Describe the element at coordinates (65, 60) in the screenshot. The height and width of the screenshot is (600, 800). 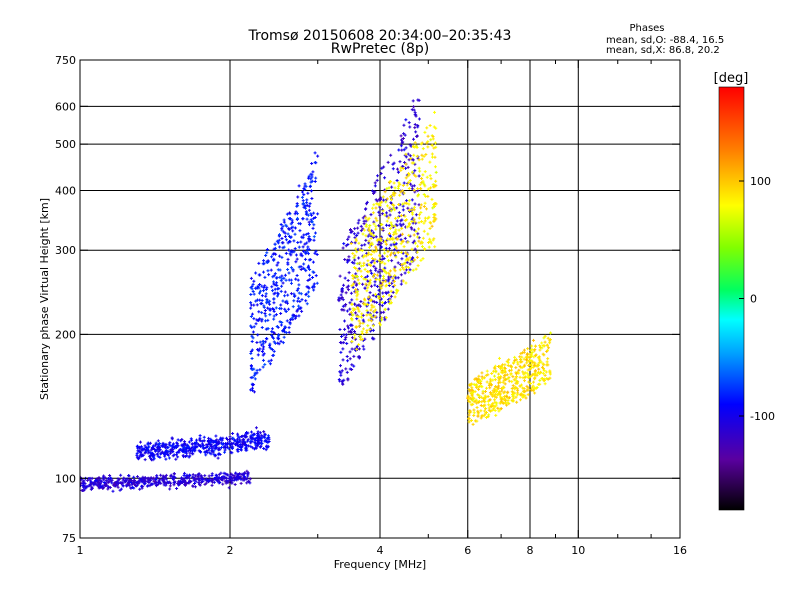
I see `y-tick-label: 750` at that location.